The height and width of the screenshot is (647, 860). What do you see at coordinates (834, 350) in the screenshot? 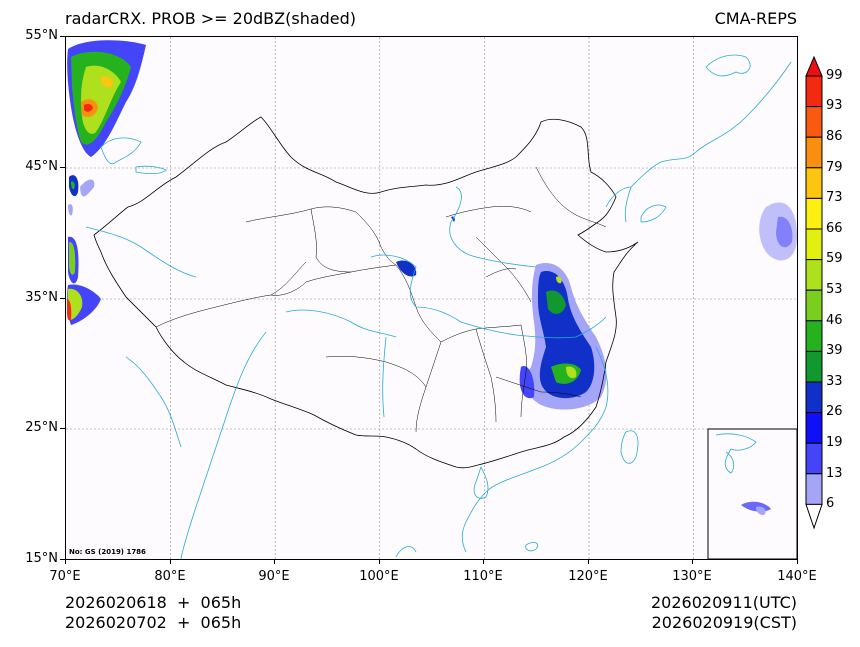
I see `colorbar-label: 39` at bounding box center [834, 350].